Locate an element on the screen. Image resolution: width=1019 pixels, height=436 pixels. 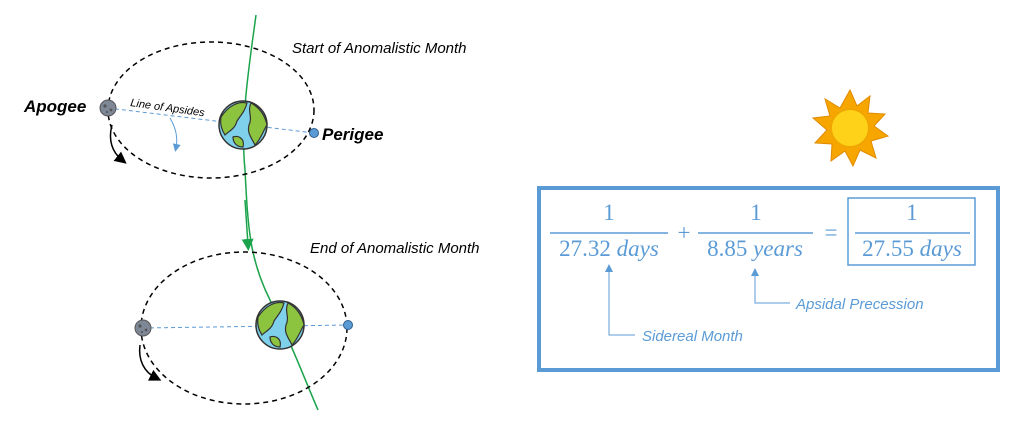
denominator: 8.85 years is located at coordinates (755, 248).